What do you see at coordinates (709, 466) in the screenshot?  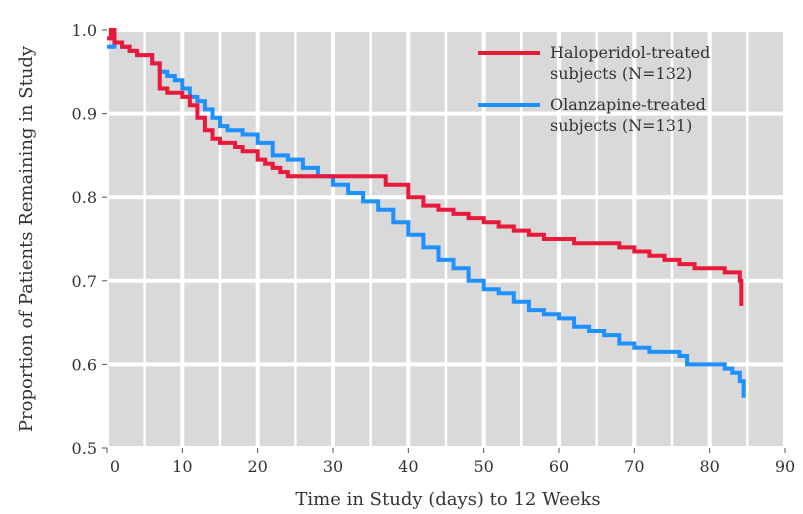 I see `x-tick-label: 80` at bounding box center [709, 466].